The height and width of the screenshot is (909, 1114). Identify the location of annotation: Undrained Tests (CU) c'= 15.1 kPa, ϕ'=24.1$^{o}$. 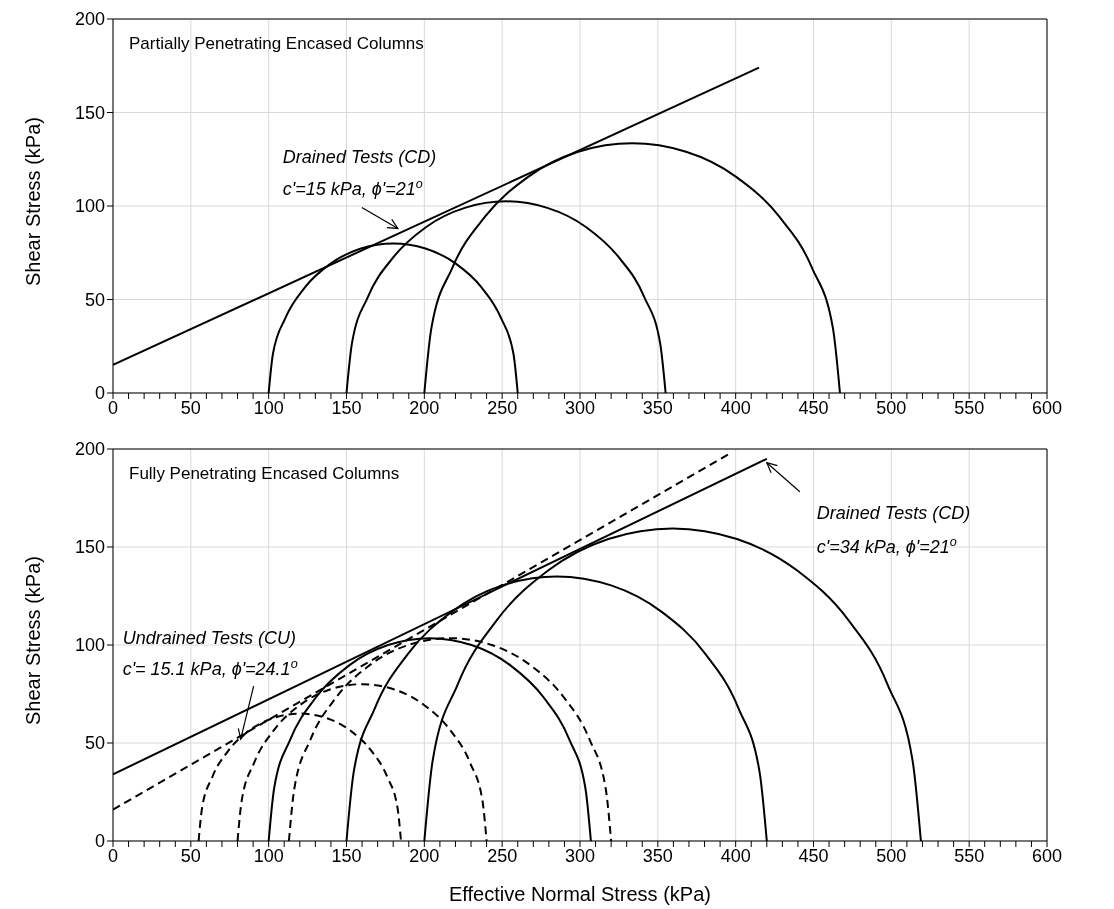
(210, 654).